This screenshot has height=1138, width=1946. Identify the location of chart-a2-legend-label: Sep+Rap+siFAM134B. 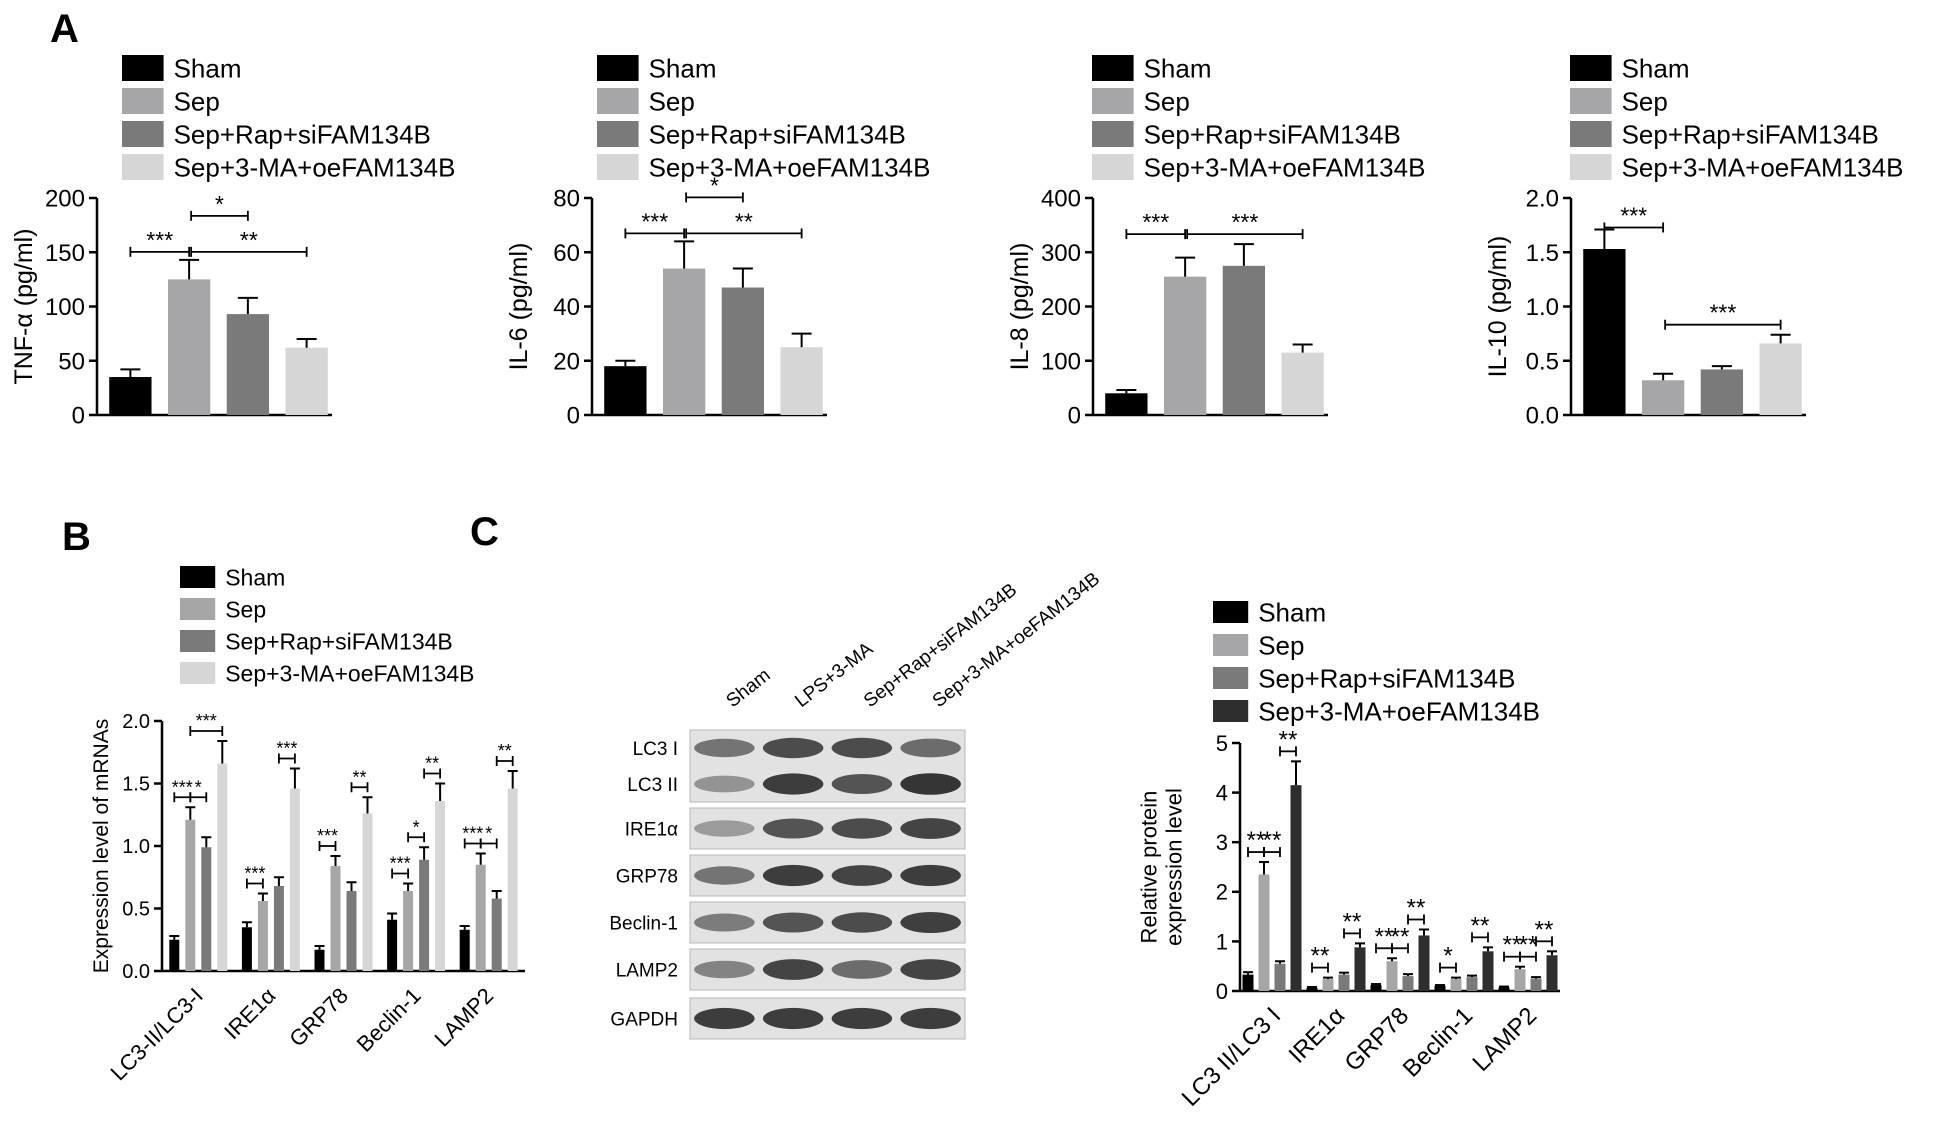
(777, 134).